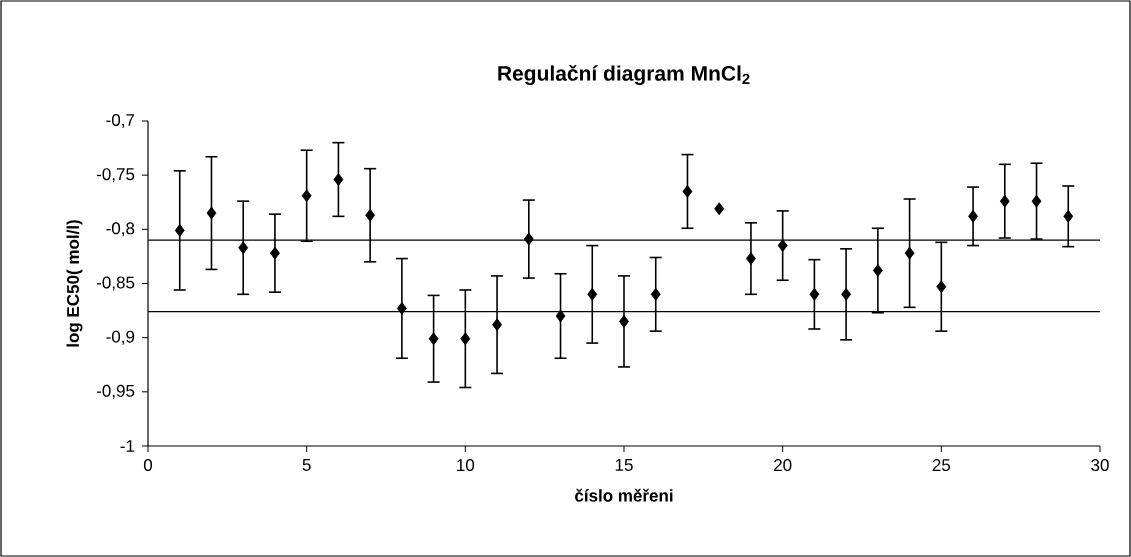  I want to click on y-tick-label: -0,7, so click(120, 121).